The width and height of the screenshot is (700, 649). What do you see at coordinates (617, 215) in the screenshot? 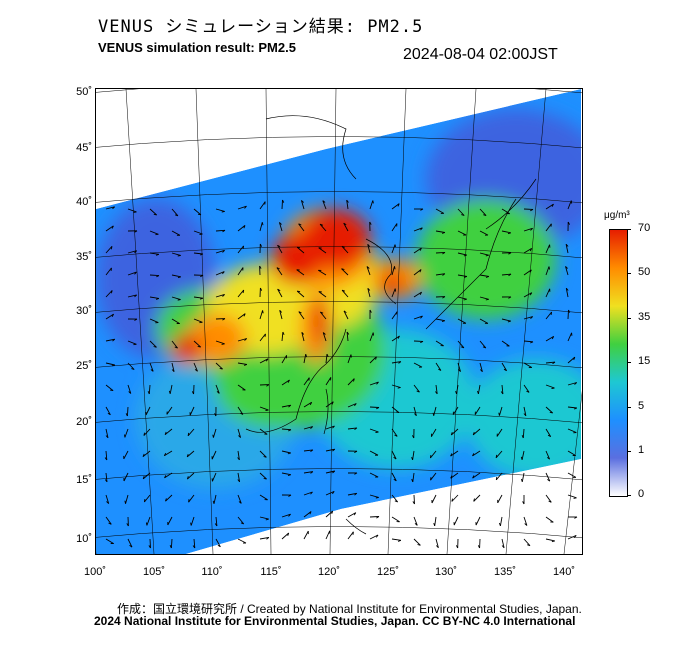
I see `colorbar-unit: μg/m³` at bounding box center [617, 215].